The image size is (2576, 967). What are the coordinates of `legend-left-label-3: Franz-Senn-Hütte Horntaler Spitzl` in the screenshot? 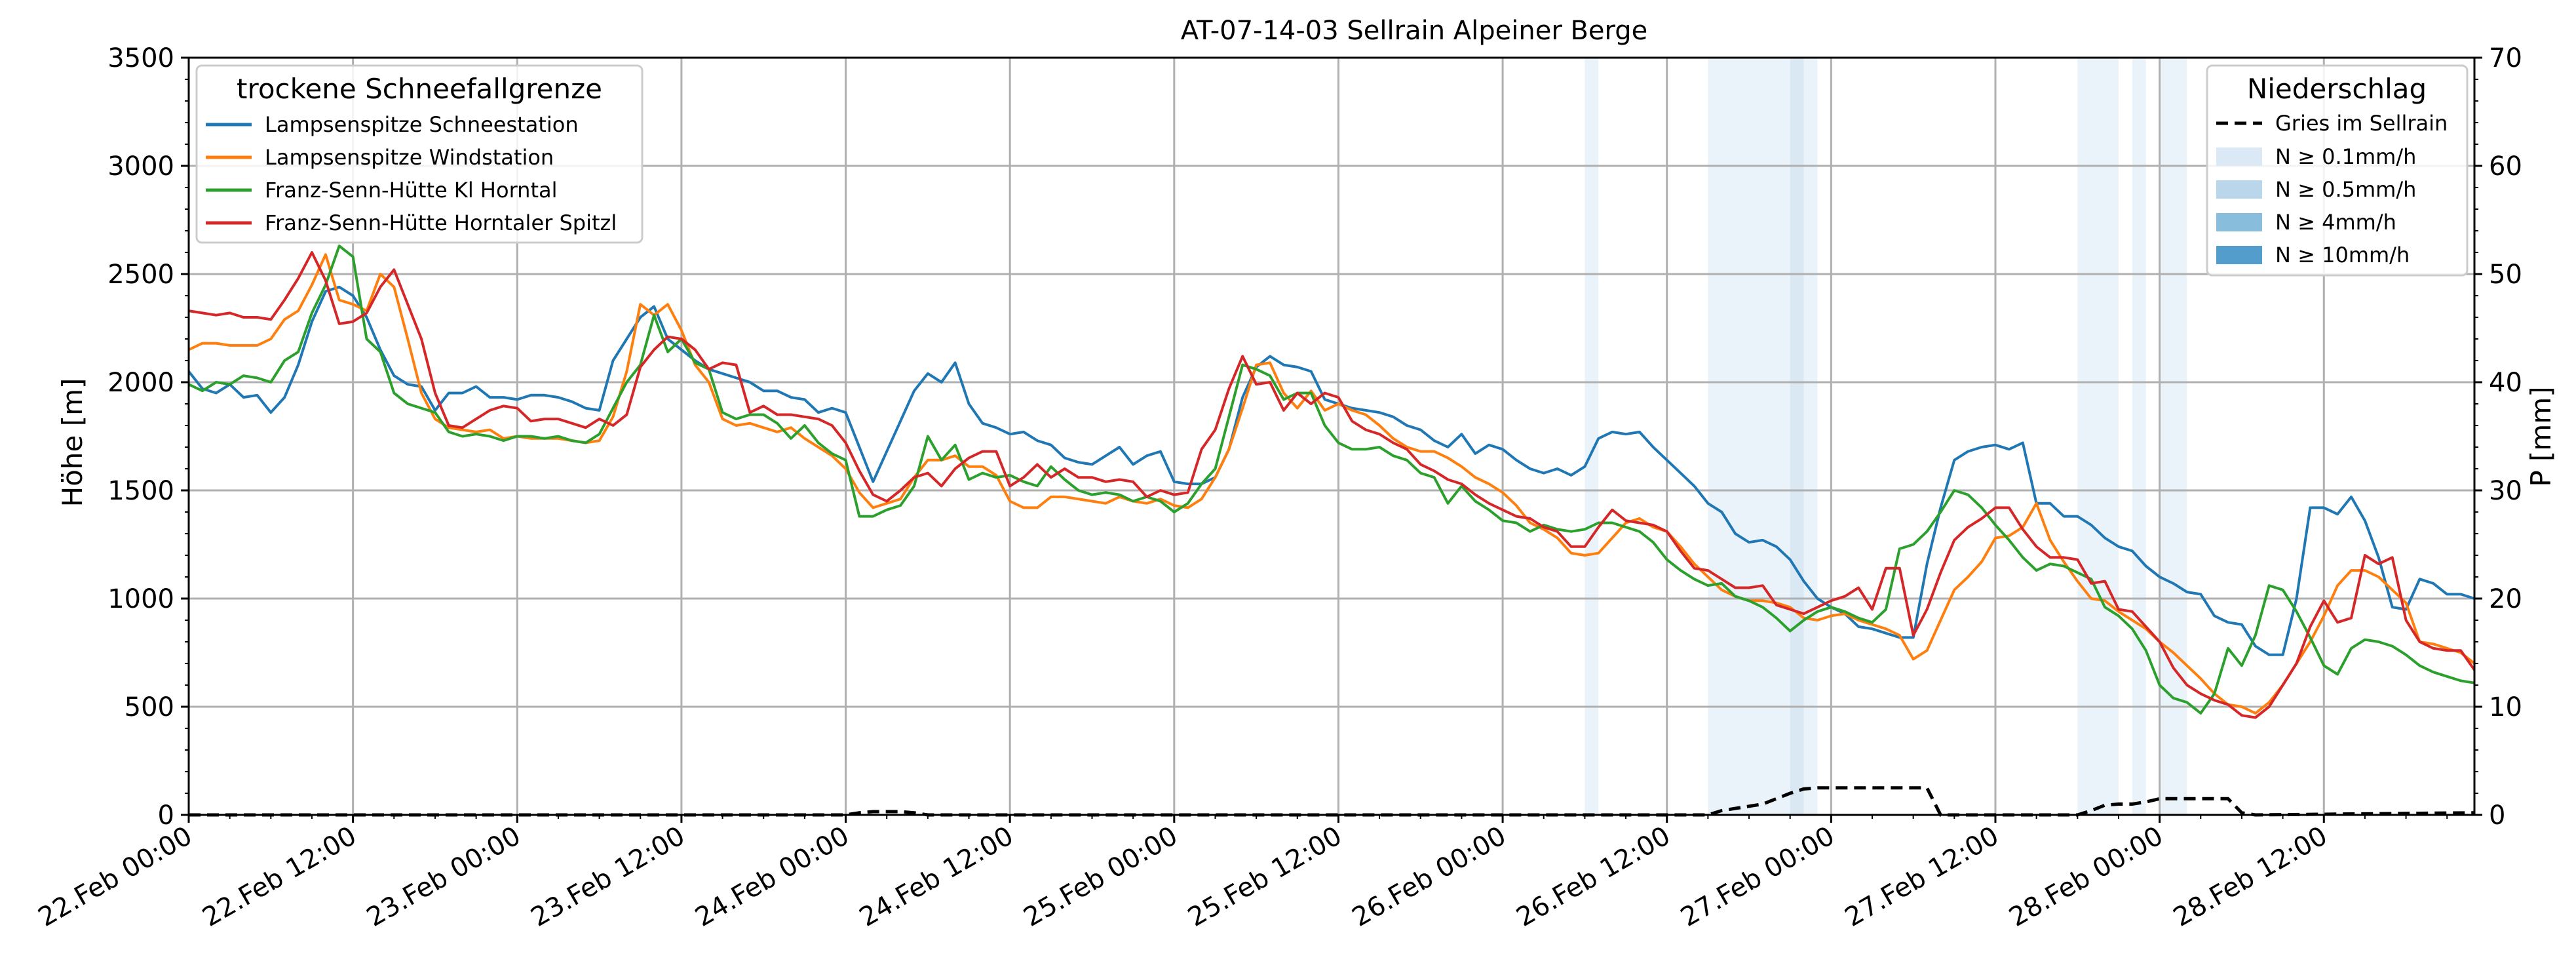 It's located at (441, 222).